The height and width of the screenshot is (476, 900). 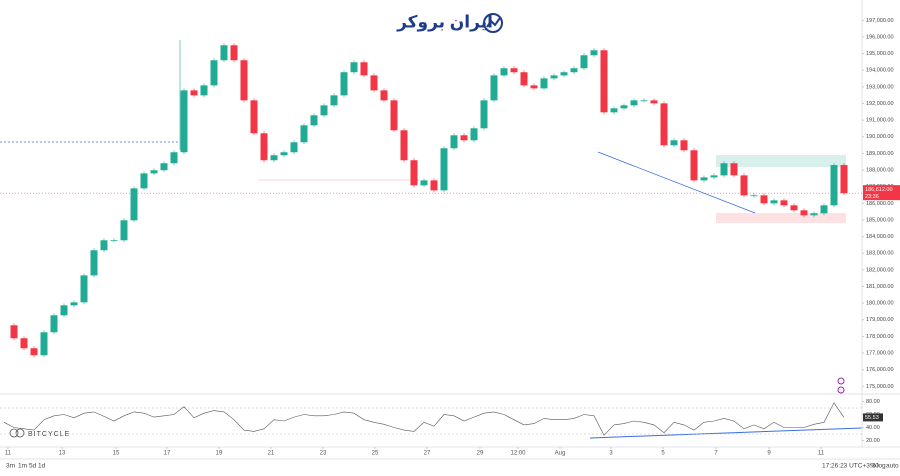 I want to click on percent-button: %, so click(x=873, y=466).